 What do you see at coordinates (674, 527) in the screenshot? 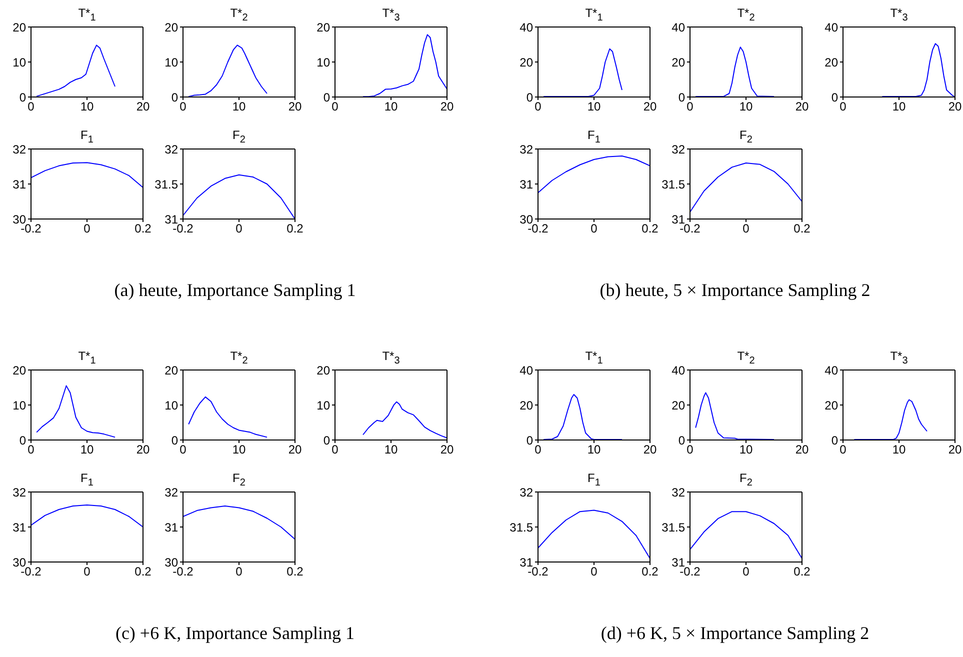
I see `y-tick-label: 31.5` at bounding box center [674, 527].